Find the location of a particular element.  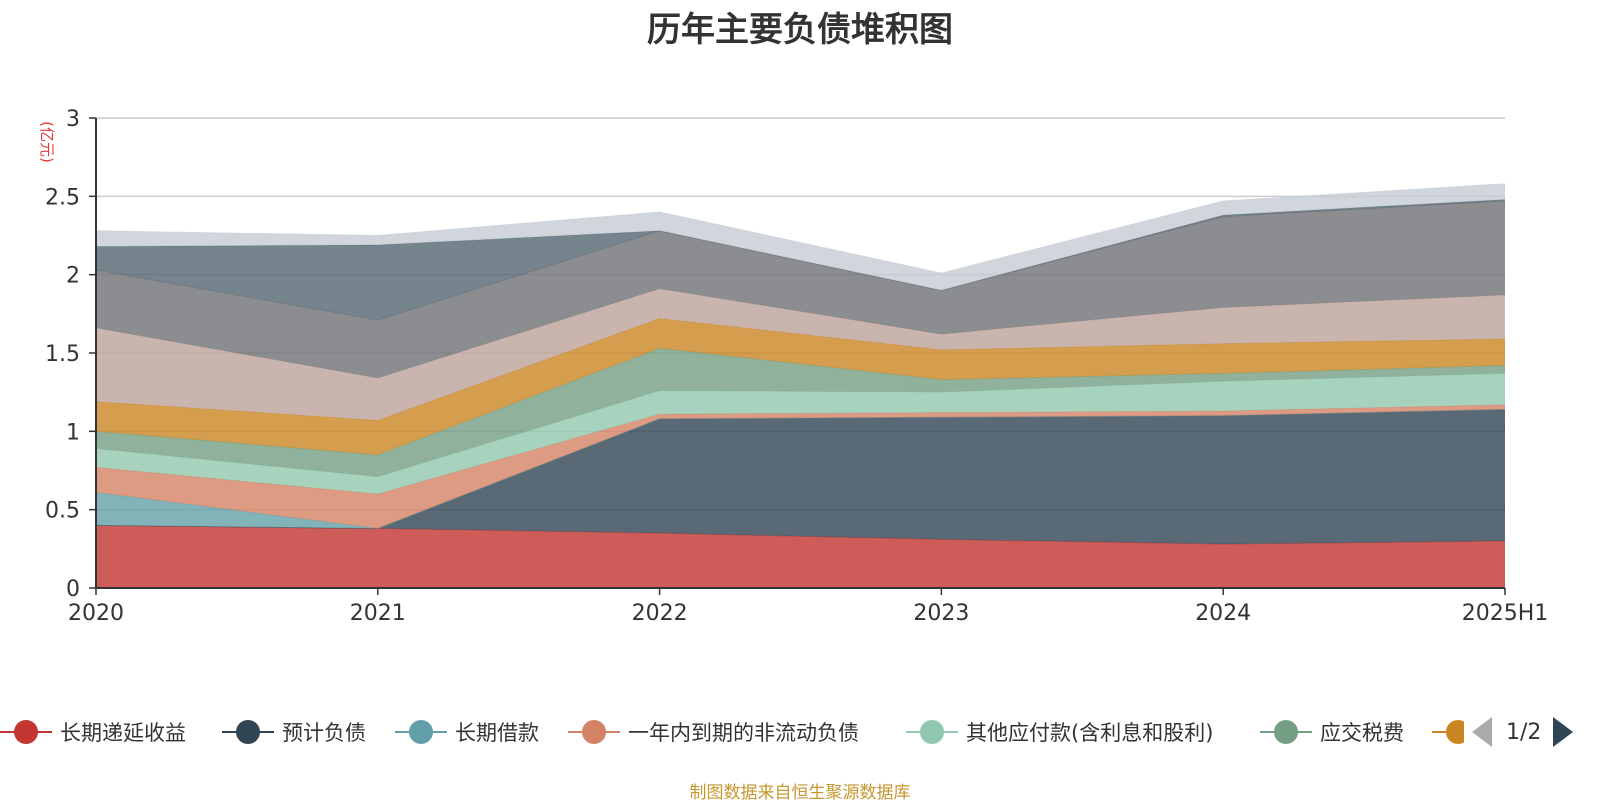

legend-label: 预计负债 is located at coordinates (324, 733).